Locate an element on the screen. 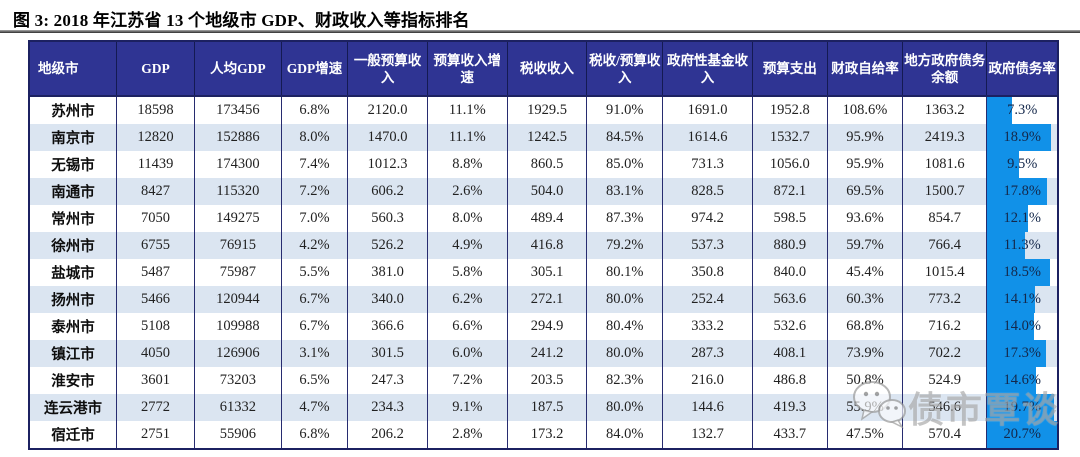  table-cell: 1015.4 is located at coordinates (944, 272).